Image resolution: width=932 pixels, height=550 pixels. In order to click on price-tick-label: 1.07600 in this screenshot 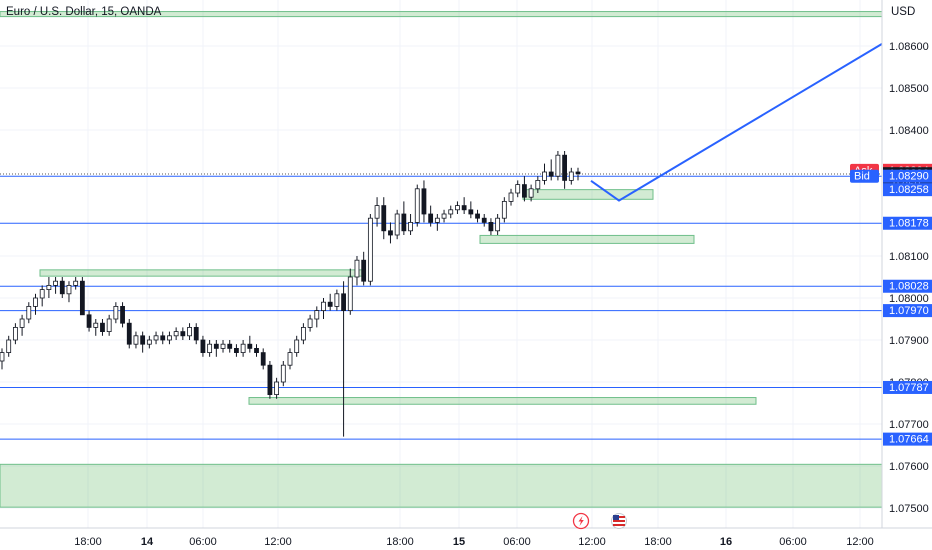, I will do `click(909, 467)`.